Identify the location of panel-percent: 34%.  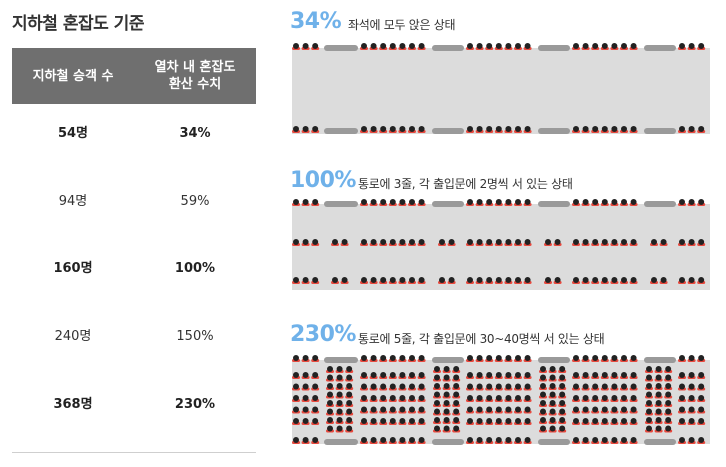
(316, 21).